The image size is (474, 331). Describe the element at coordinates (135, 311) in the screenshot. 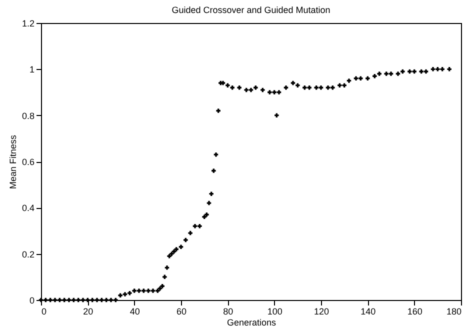

I see `x-tick-label: 40` at that location.